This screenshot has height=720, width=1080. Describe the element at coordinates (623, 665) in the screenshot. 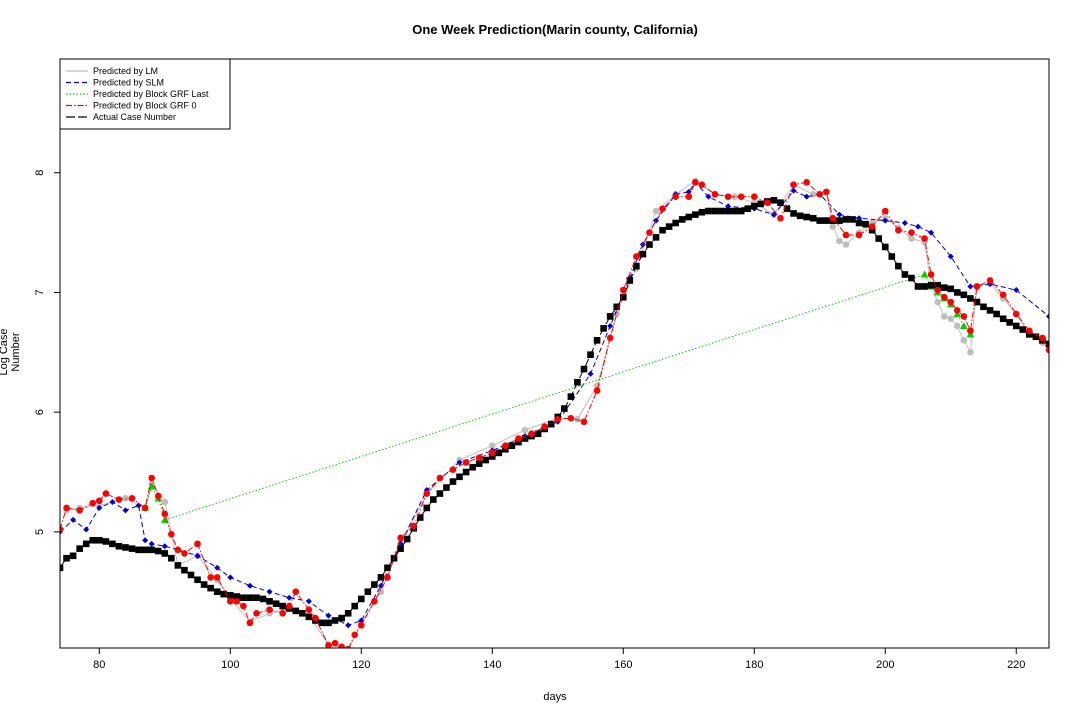

I see `x-tick-label: 160` at that location.